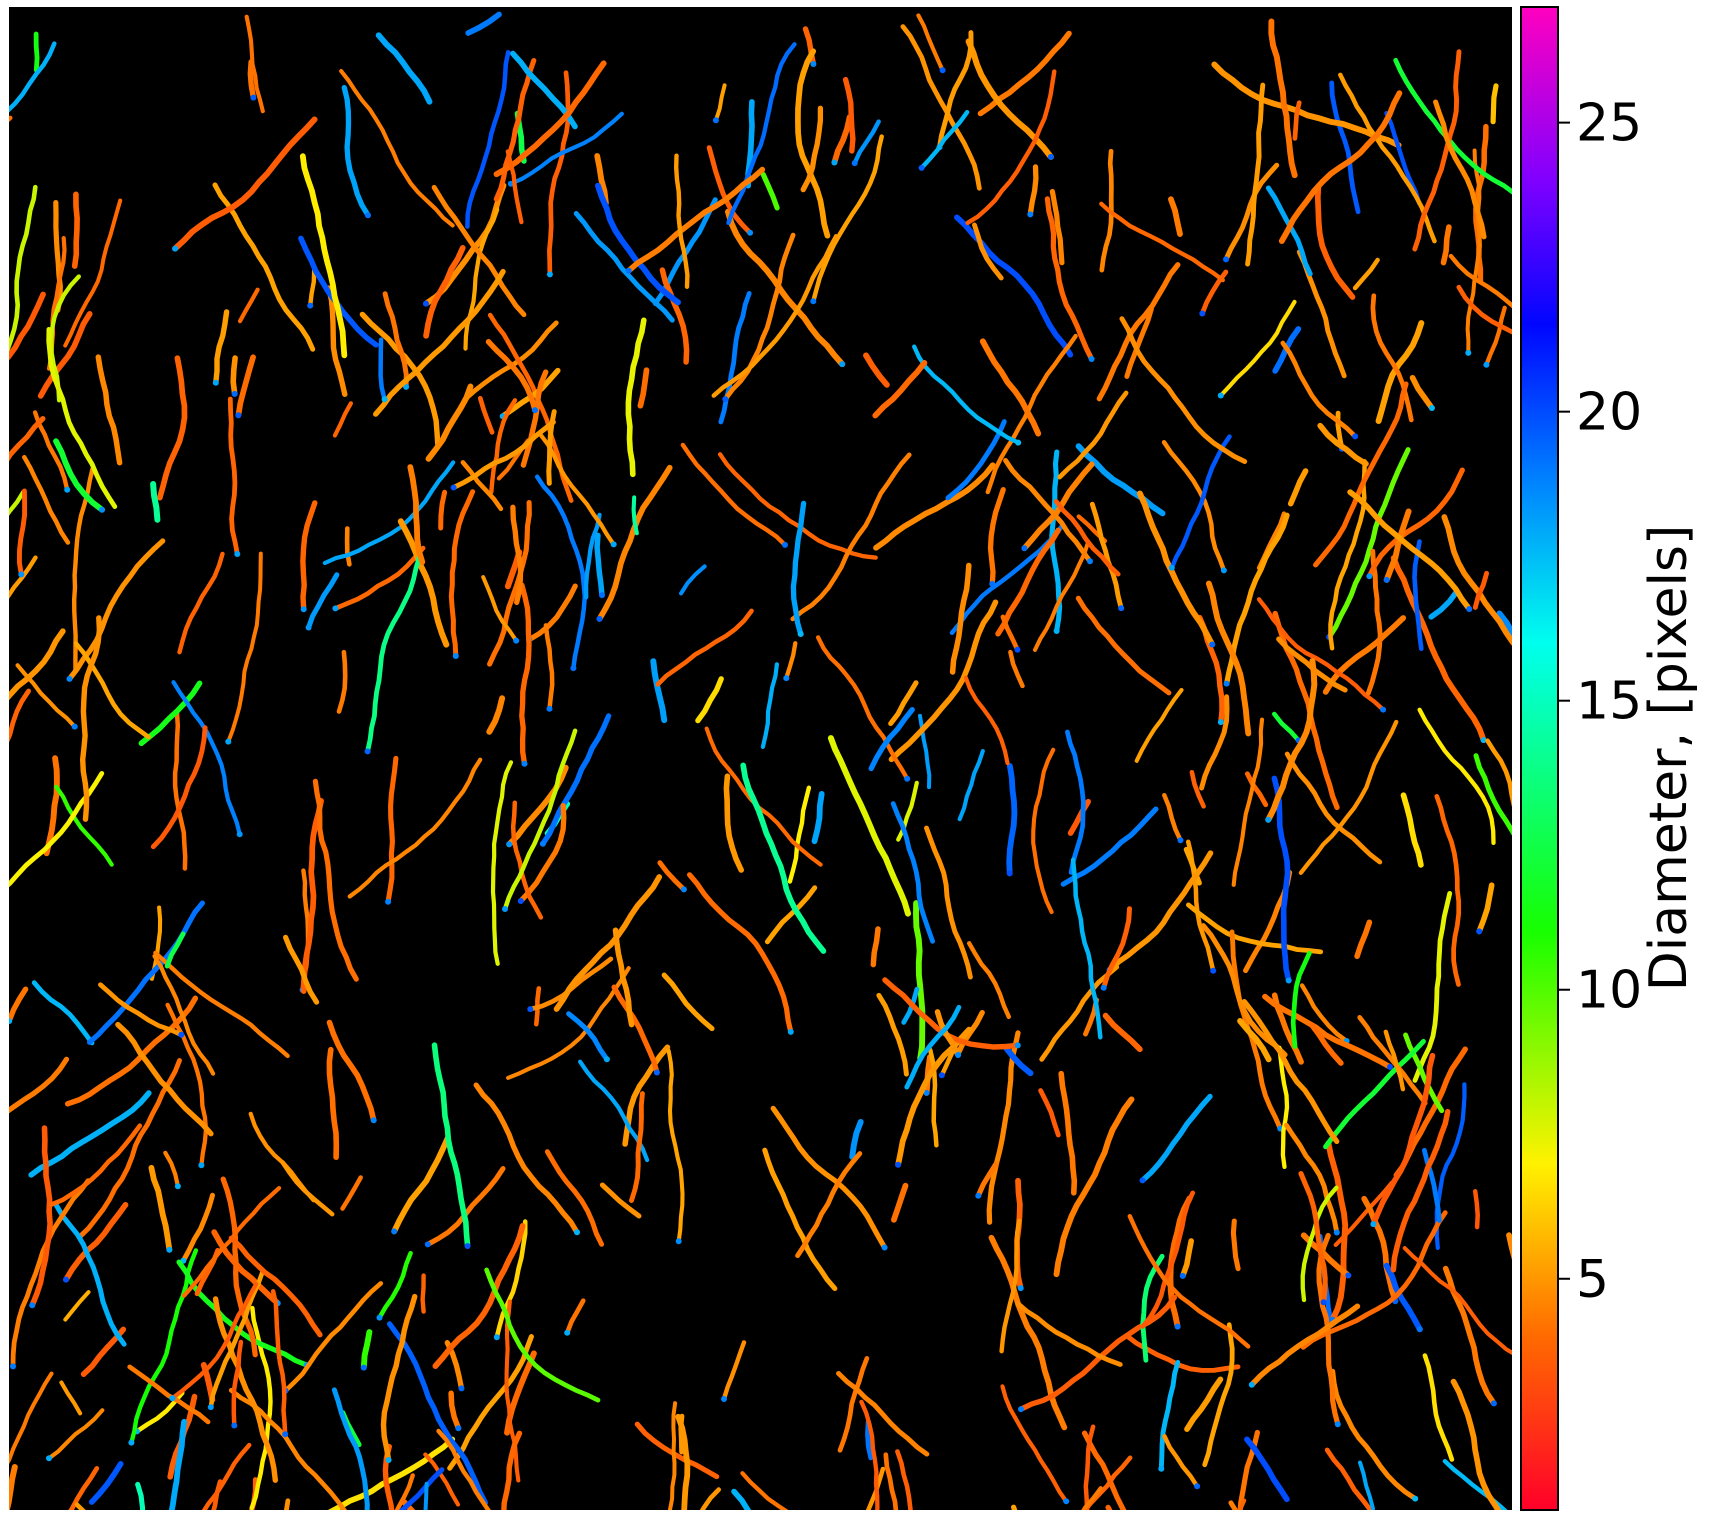 This screenshot has height=1518, width=1716. What do you see at coordinates (1600, 702) in the screenshot?
I see `colorbar-ticks: 5 10 15 20 25` at bounding box center [1600, 702].